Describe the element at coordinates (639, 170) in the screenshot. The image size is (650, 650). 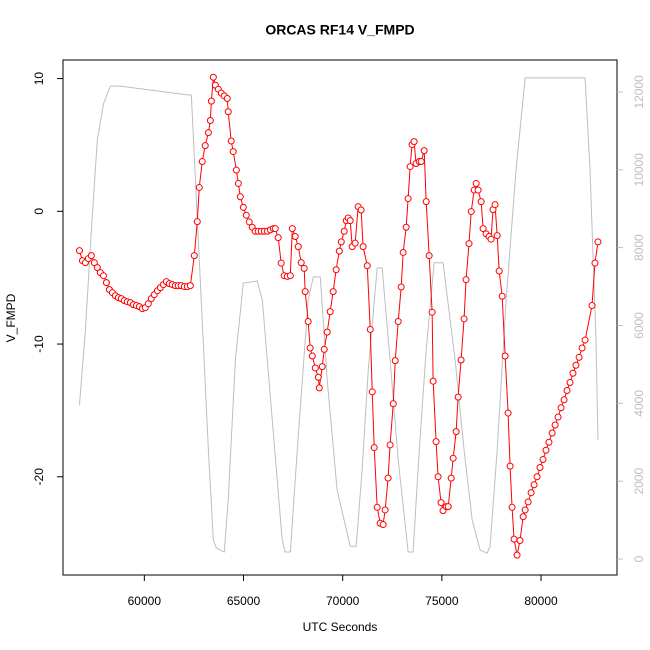
I see `y2-tick-label: 10000` at that location.